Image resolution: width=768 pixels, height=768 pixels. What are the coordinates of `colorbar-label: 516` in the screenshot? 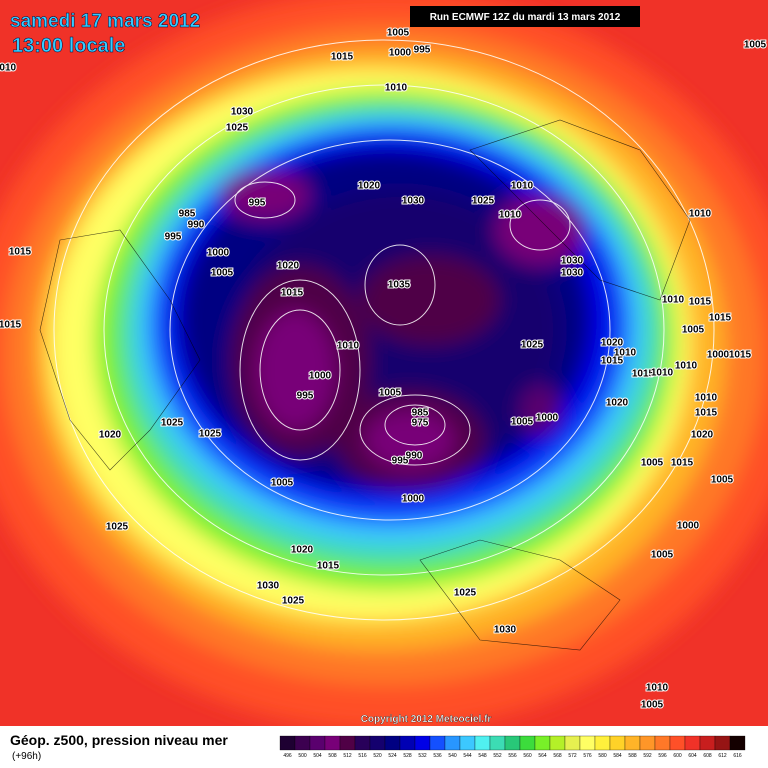 It's located at (362, 756).